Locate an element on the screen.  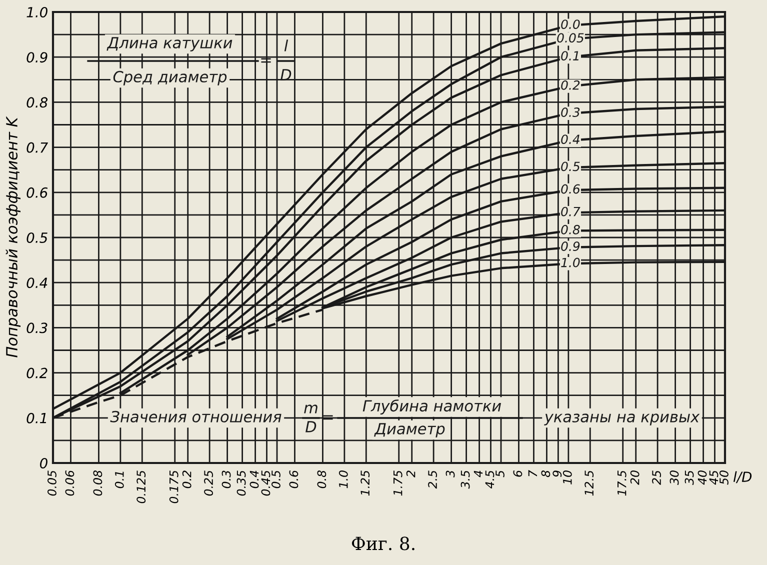
x-tick-label: 35 is located at coordinates (689, 477).